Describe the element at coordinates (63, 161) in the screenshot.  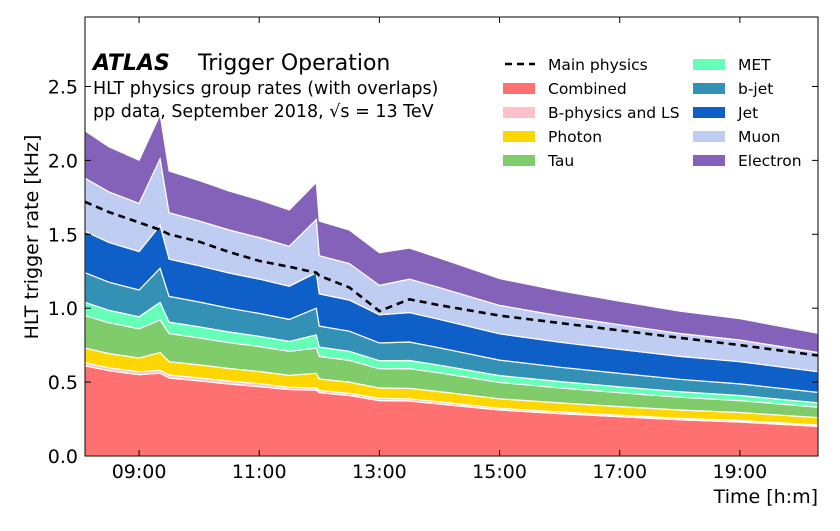
I see `y-tick-label: 2.0` at that location.